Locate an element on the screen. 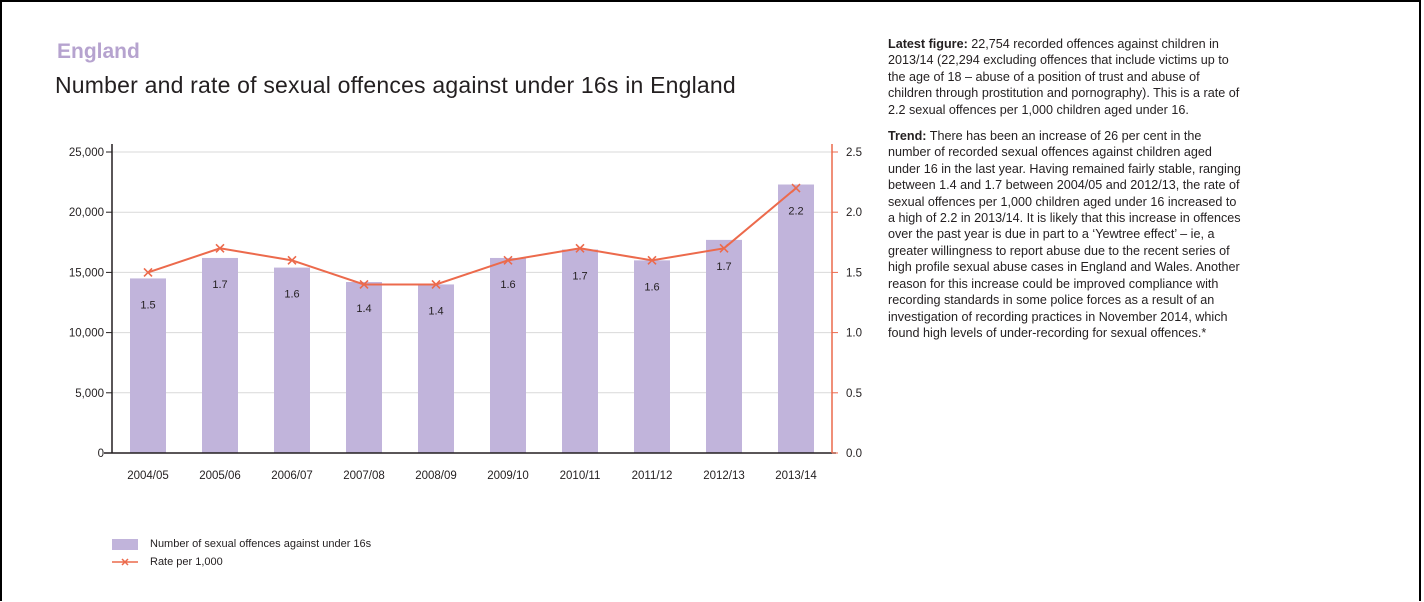 The image size is (1424, 602). x-tick-label: 2004/05 is located at coordinates (148, 476).